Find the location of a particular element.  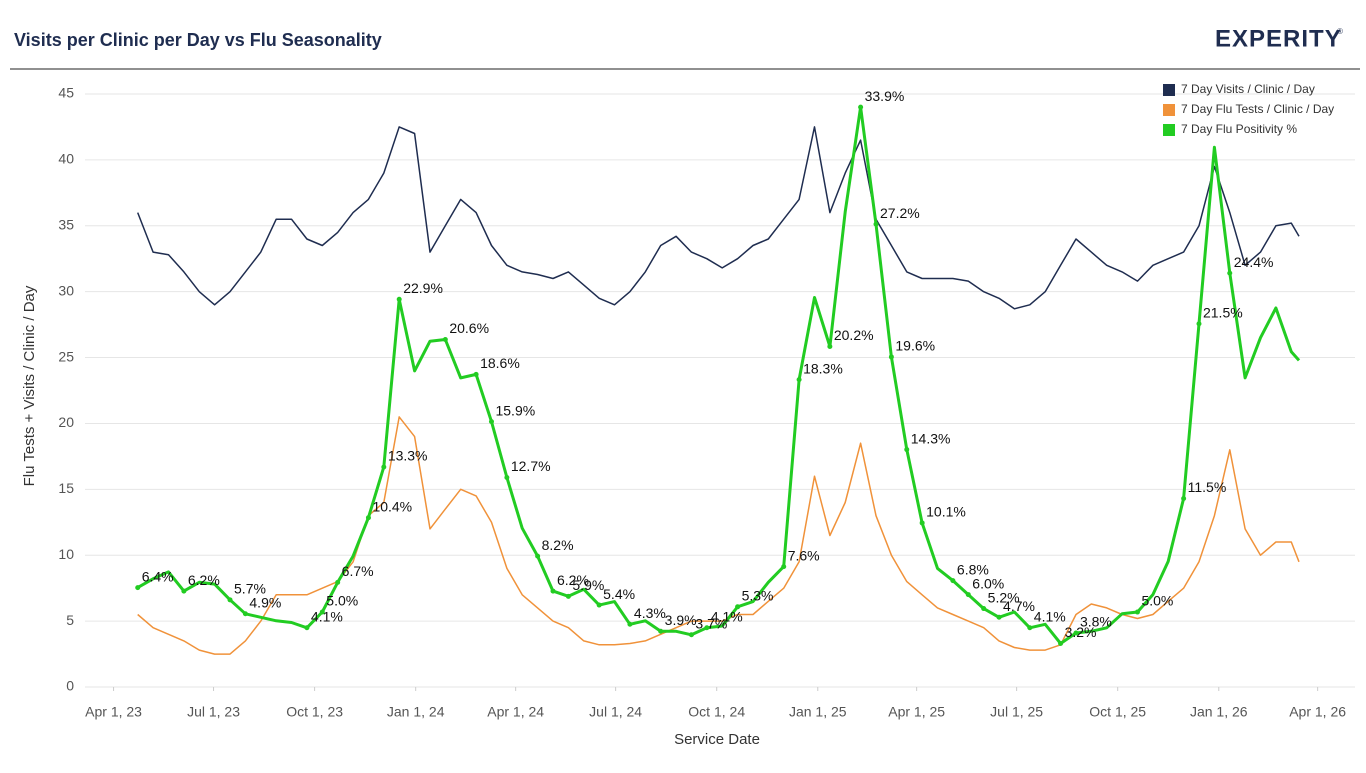

x-tick-label: Jul 1, 23 is located at coordinates (213, 712).